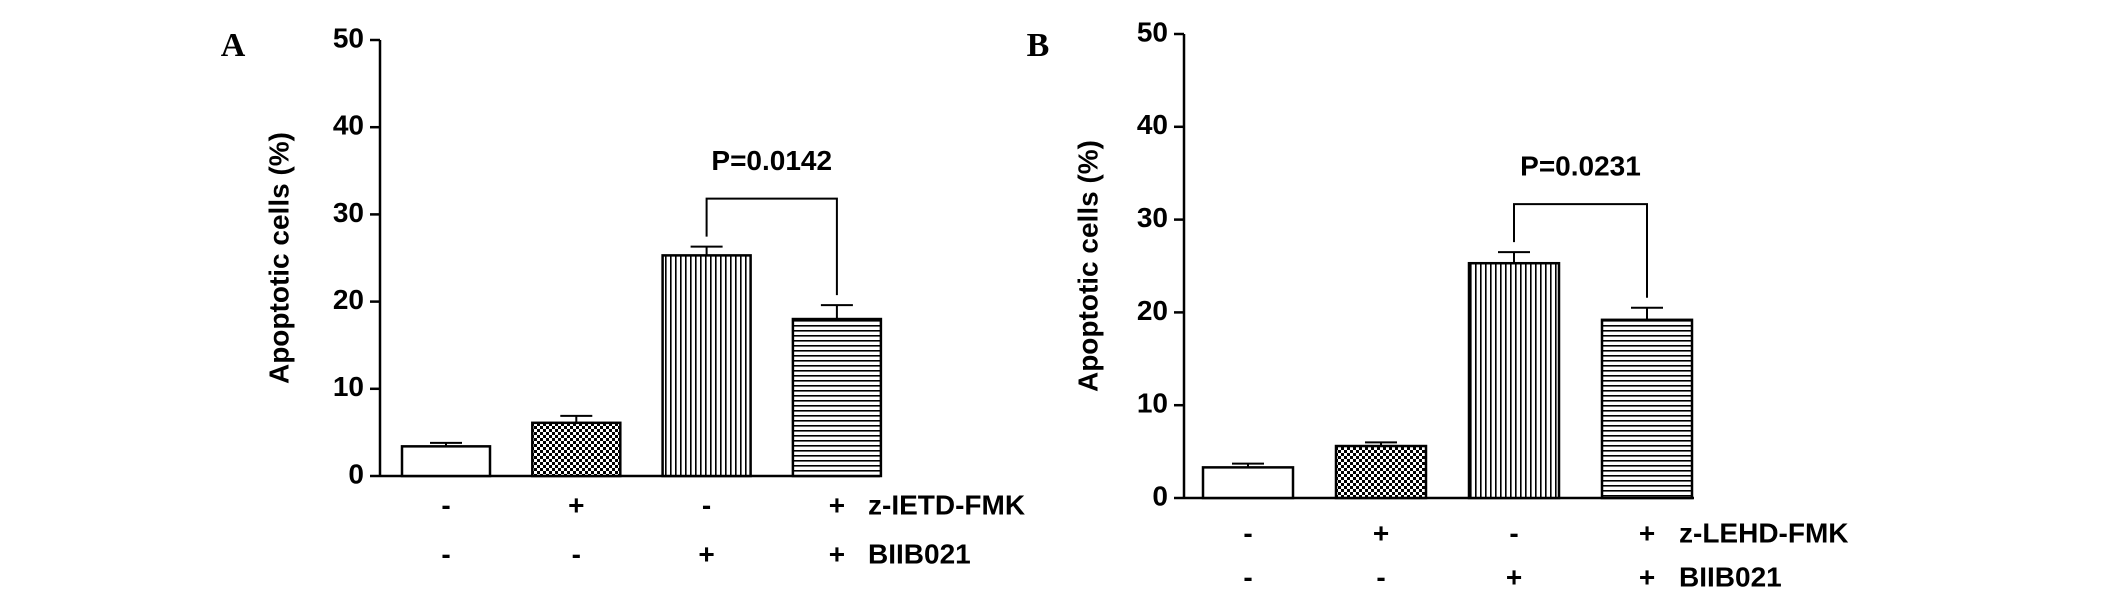 The image size is (2126, 592). What do you see at coordinates (1580, 165) in the screenshot?
I see `p-value: P=0.0231` at bounding box center [1580, 165].